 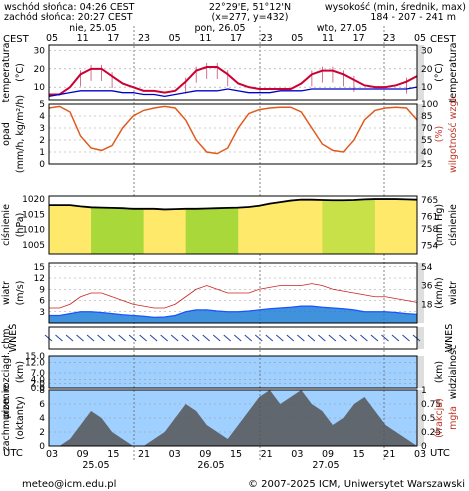 What do you see at coordinates (6, 371) in the screenshot?
I see `vis-label-left: pion. rozciągł. chm.` at bounding box center [6, 371].